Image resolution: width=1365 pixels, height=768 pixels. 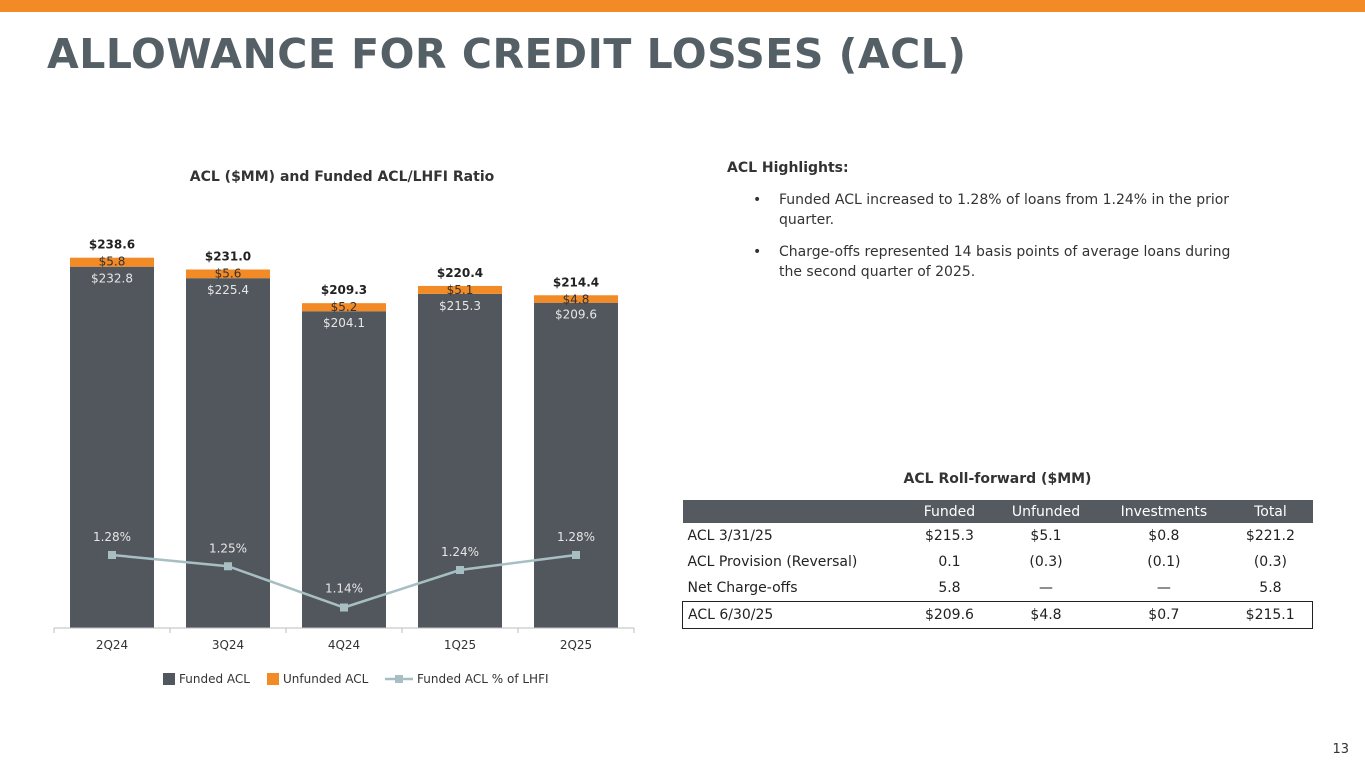 What do you see at coordinates (998, 536) in the screenshot?
I see `table-row: ACL 3/31/25 $215.3 $5.1 $0.8 $221.2` at bounding box center [998, 536].